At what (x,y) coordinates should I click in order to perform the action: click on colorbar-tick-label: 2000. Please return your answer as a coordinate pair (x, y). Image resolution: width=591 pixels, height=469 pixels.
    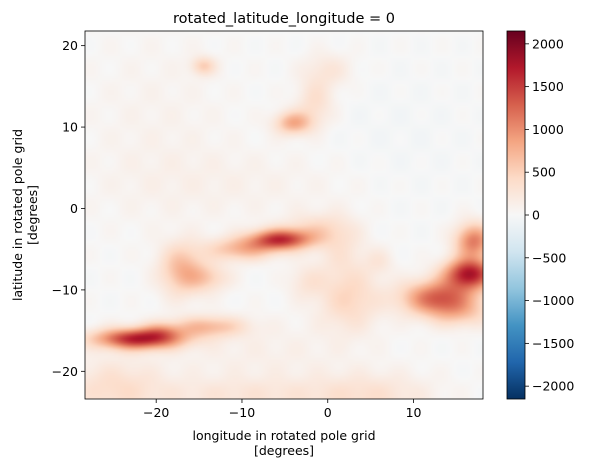
    Looking at the image, I should click on (548, 43).